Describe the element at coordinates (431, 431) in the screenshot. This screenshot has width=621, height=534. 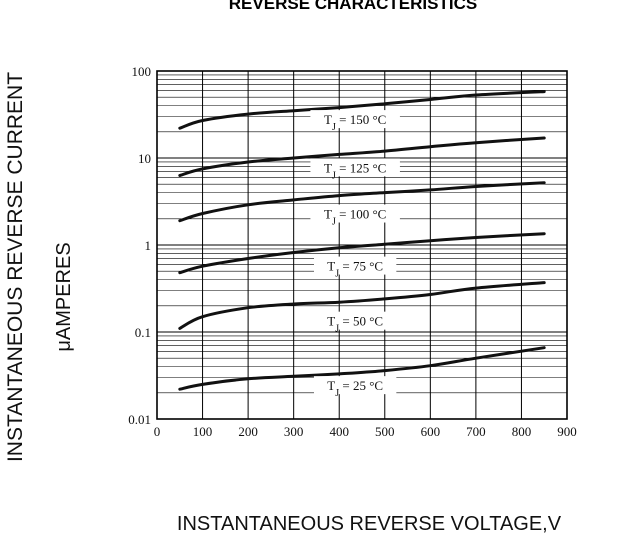
I see `x-tick-label: 600` at that location.